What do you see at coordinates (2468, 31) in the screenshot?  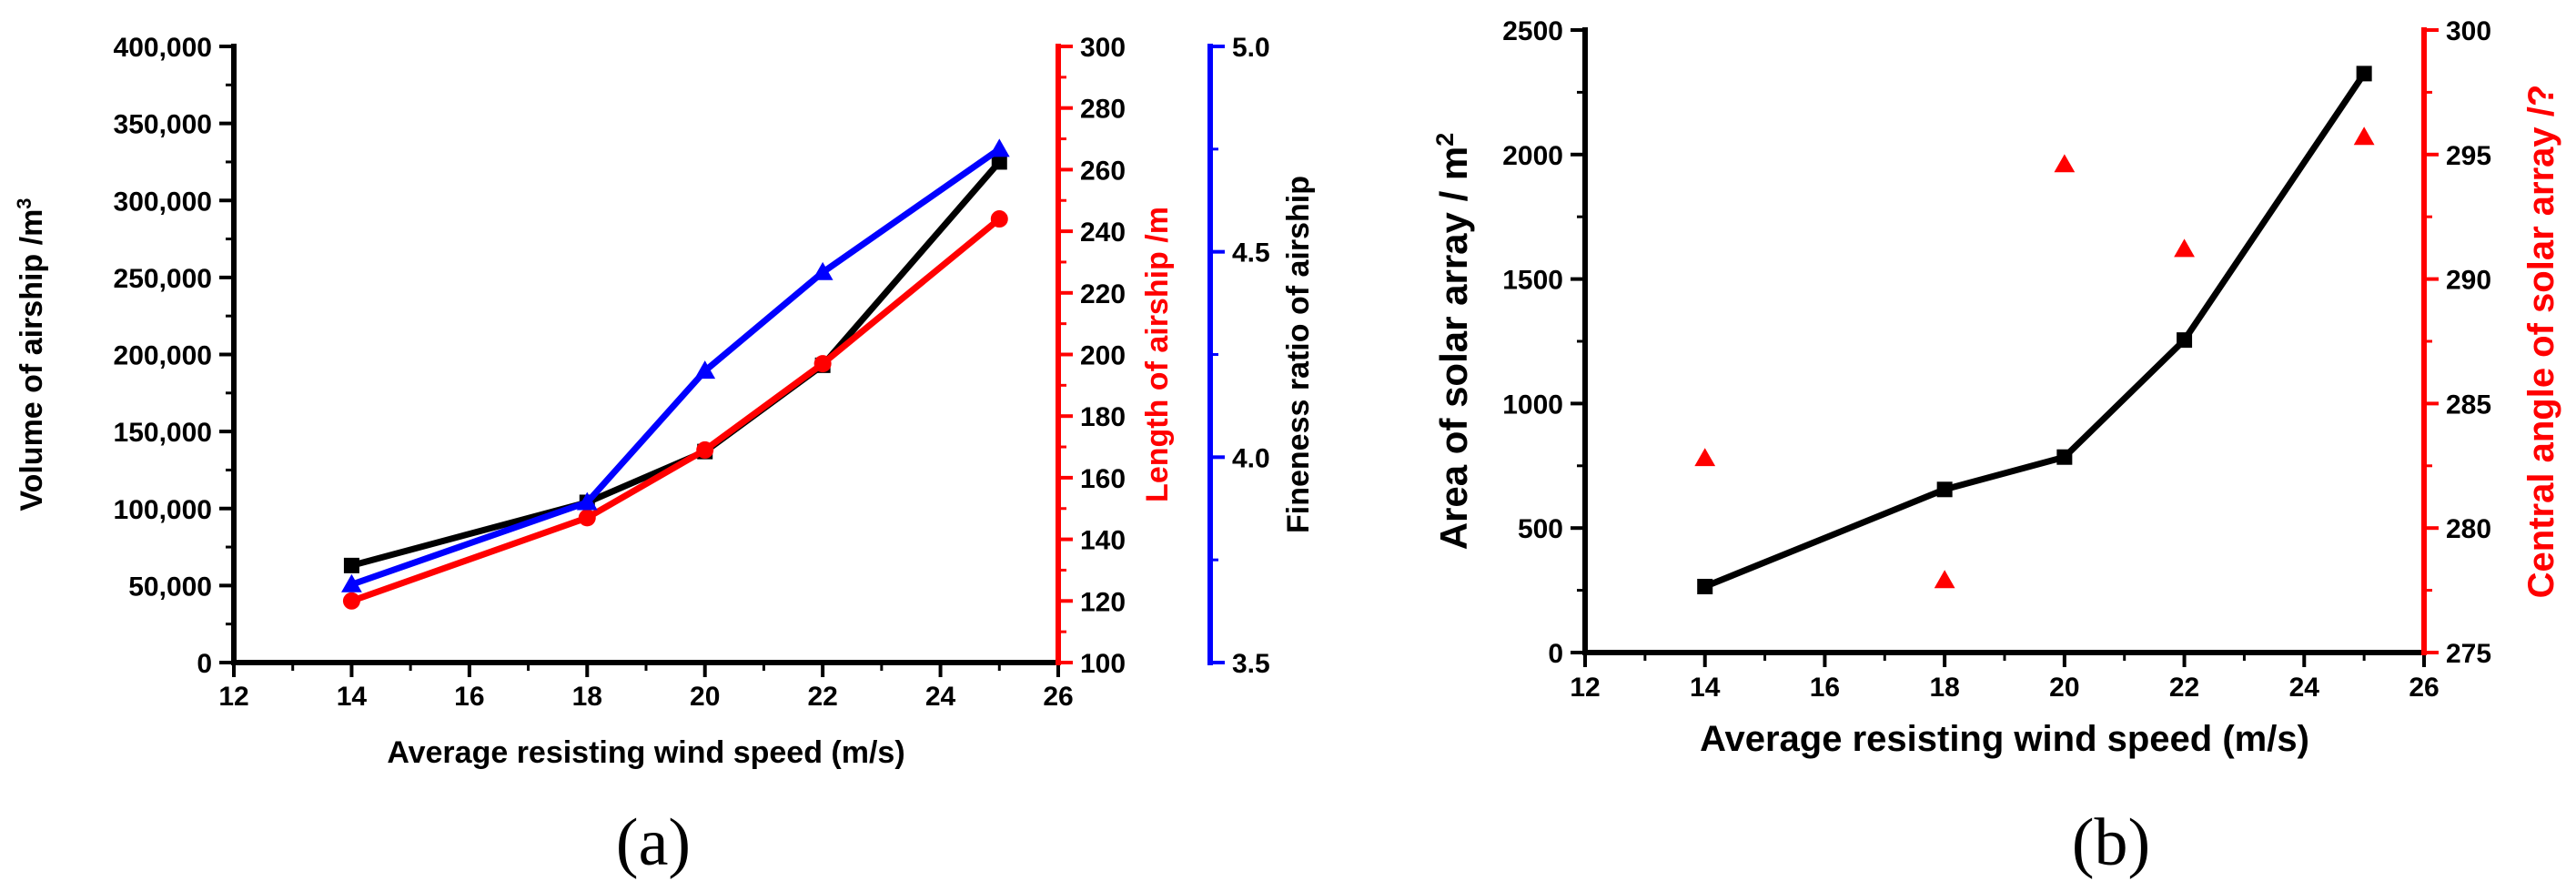 I see `angle-tick-label: 300` at bounding box center [2468, 31].